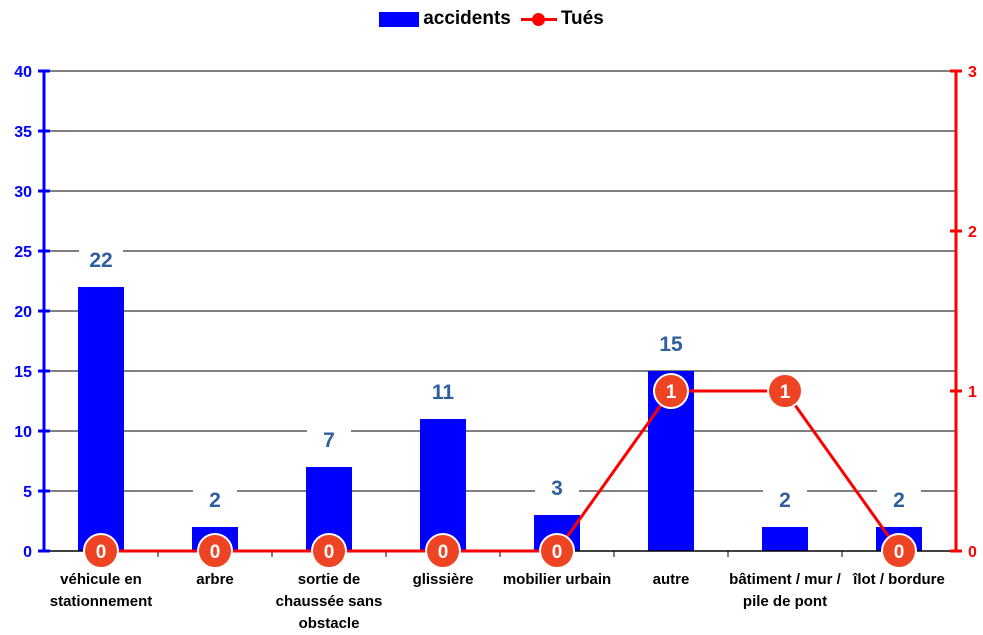  What do you see at coordinates (23, 192) in the screenshot?
I see `left-tick-label: 30` at bounding box center [23, 192].